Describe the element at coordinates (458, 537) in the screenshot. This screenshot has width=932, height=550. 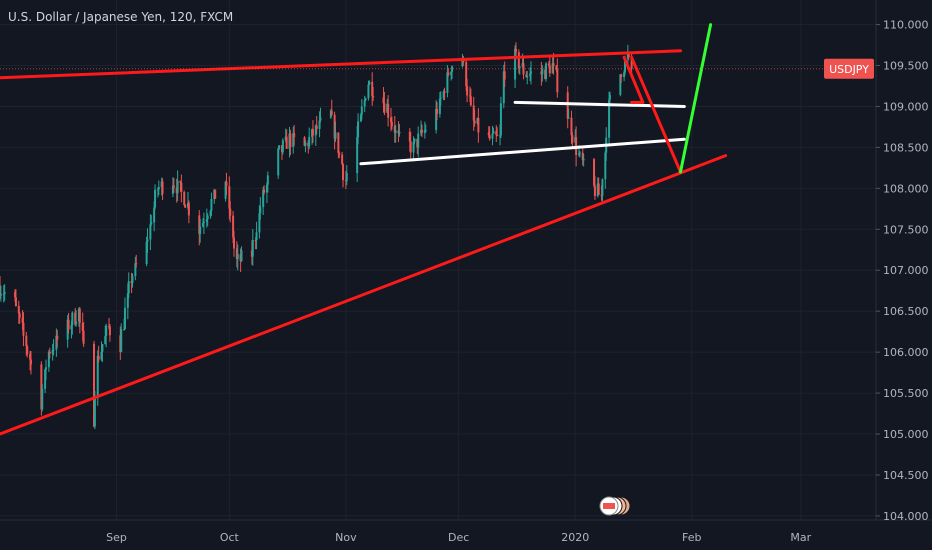
I see `time-axis: Sep Oct Nov Dec 2020 Feb Mar` at that location.